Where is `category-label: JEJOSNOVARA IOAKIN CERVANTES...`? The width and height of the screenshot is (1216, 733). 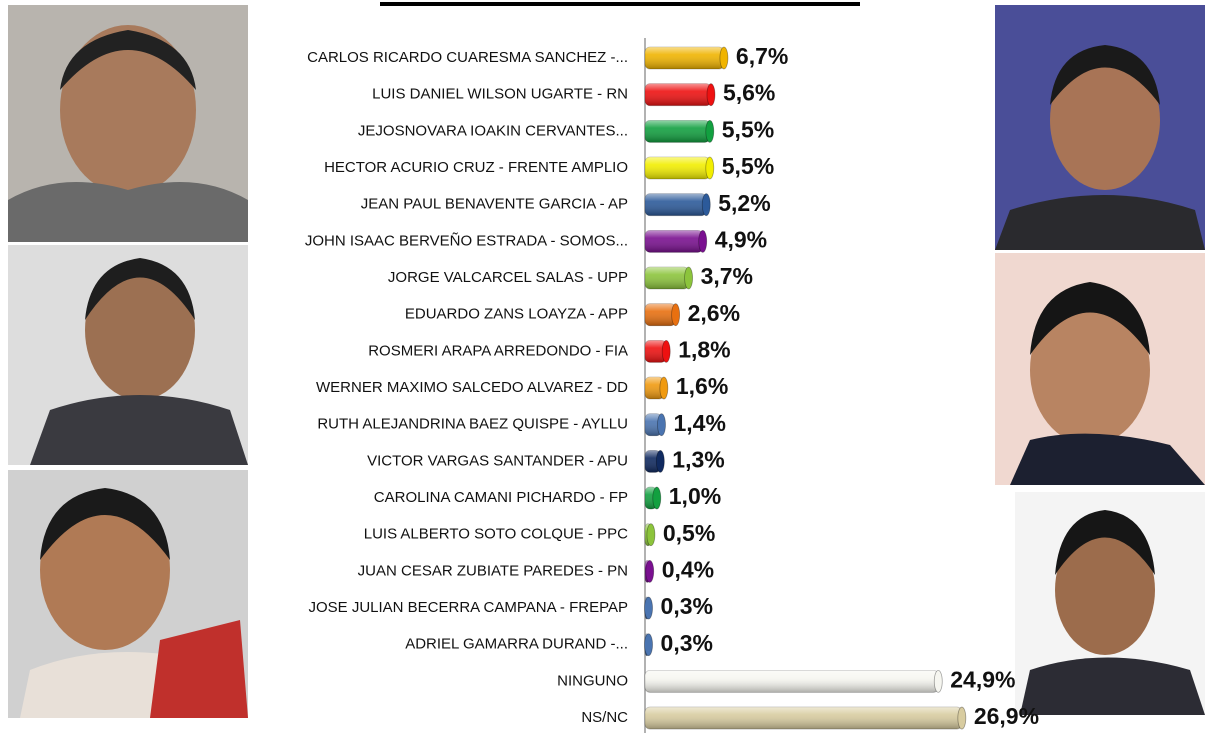 category-label: JEJOSNOVARA IOAKIN CERVANTES... is located at coordinates (493, 130).